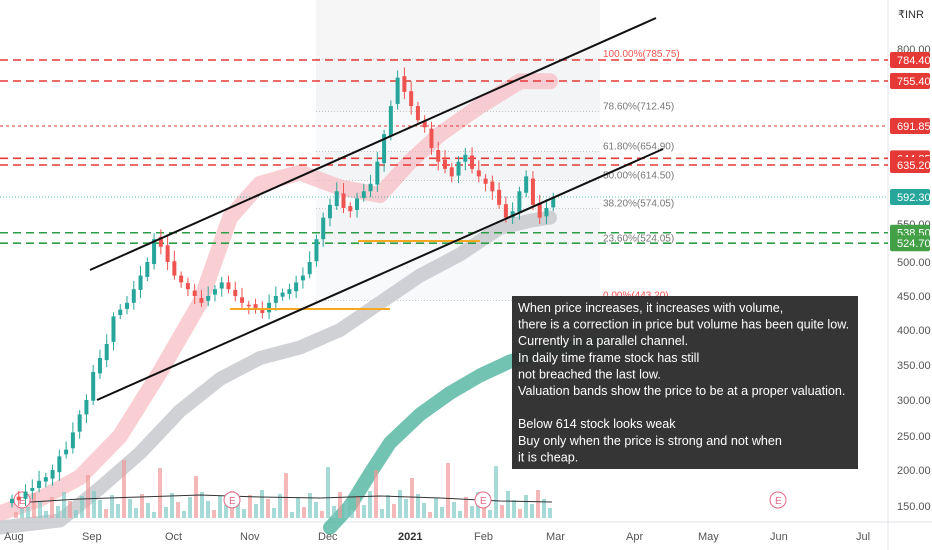 The height and width of the screenshot is (550, 932). Describe the element at coordinates (914, 401) in the screenshot. I see `price-tick-label: 300.00` at that location.